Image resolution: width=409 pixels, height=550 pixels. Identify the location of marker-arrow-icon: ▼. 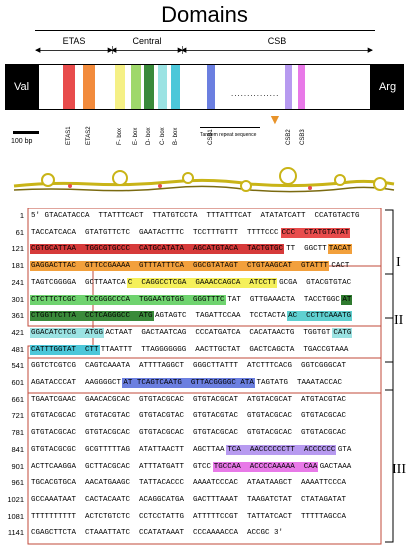
(275, 119).